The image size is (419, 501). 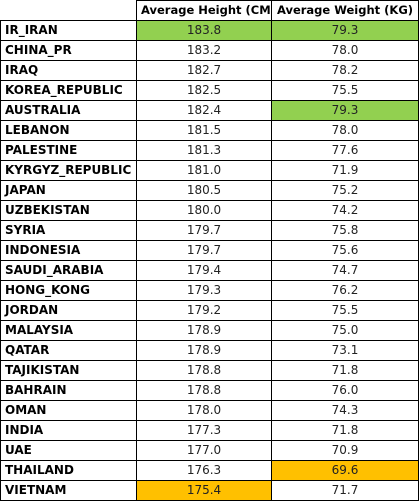 What do you see at coordinates (204, 50) in the screenshot?
I see `height-cell: 183.2` at bounding box center [204, 50].